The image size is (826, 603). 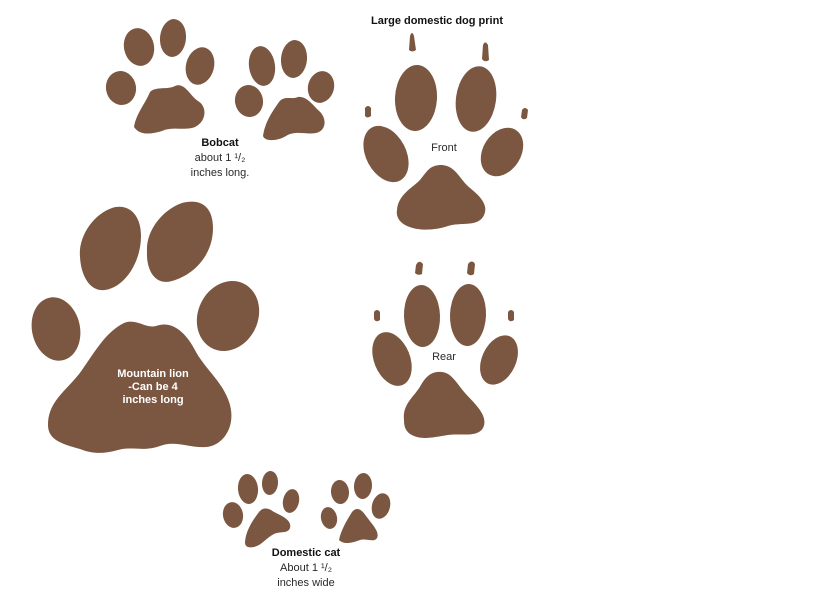 What do you see at coordinates (445, 131) in the screenshot?
I see `dog-front-print` at bounding box center [445, 131].